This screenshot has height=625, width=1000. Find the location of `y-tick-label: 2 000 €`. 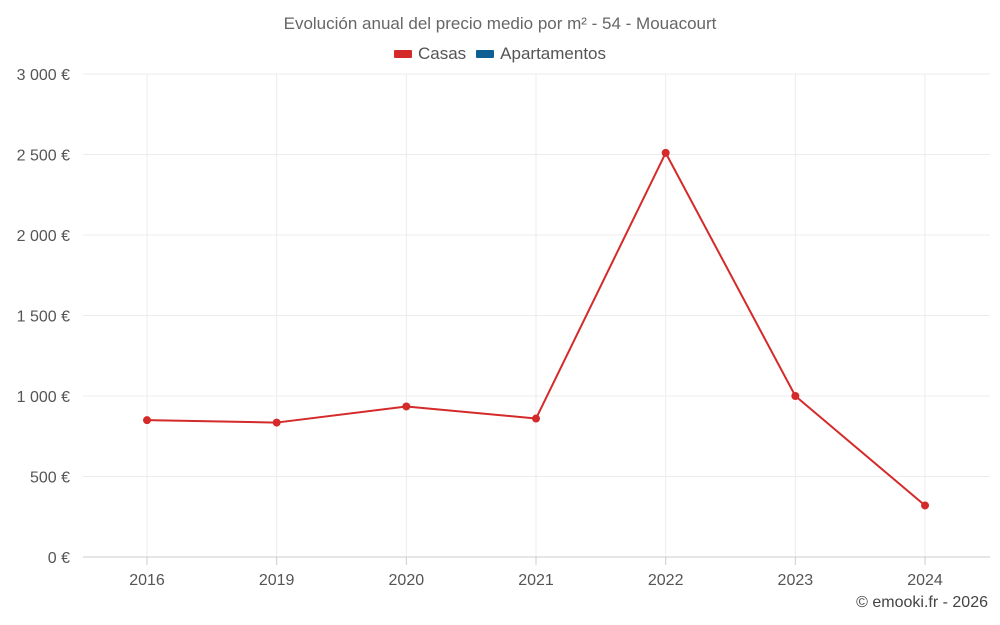

y-tick-label: 2 000 € is located at coordinates (43, 236).